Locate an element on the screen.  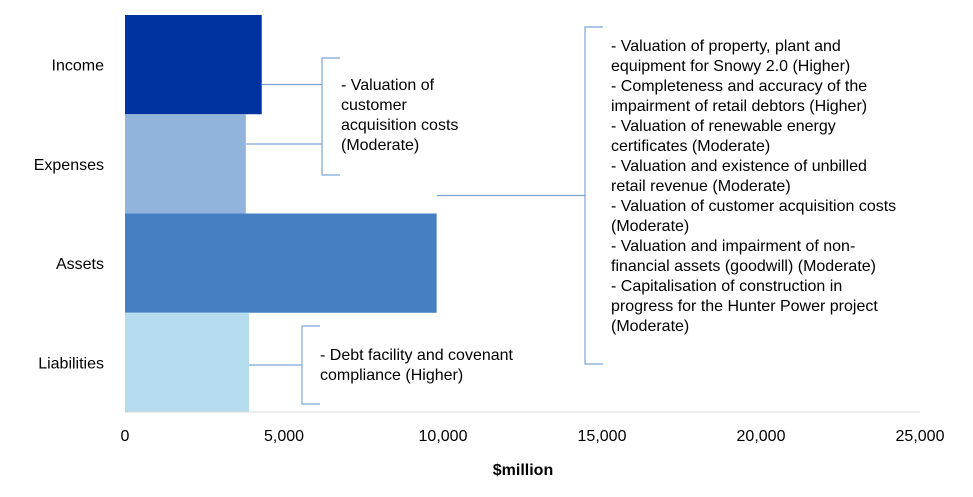
x-tick-label: 5,000 is located at coordinates (284, 436).